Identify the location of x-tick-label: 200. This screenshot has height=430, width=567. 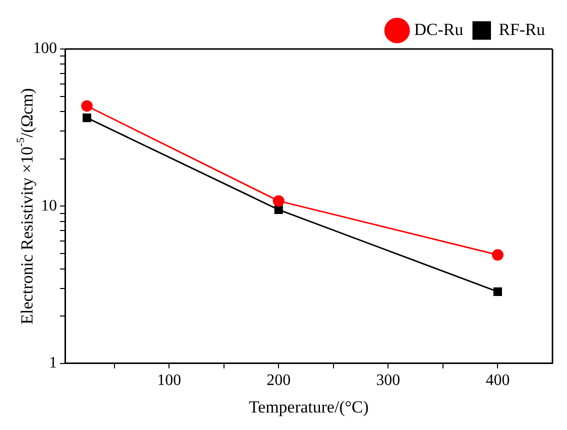
(278, 381).